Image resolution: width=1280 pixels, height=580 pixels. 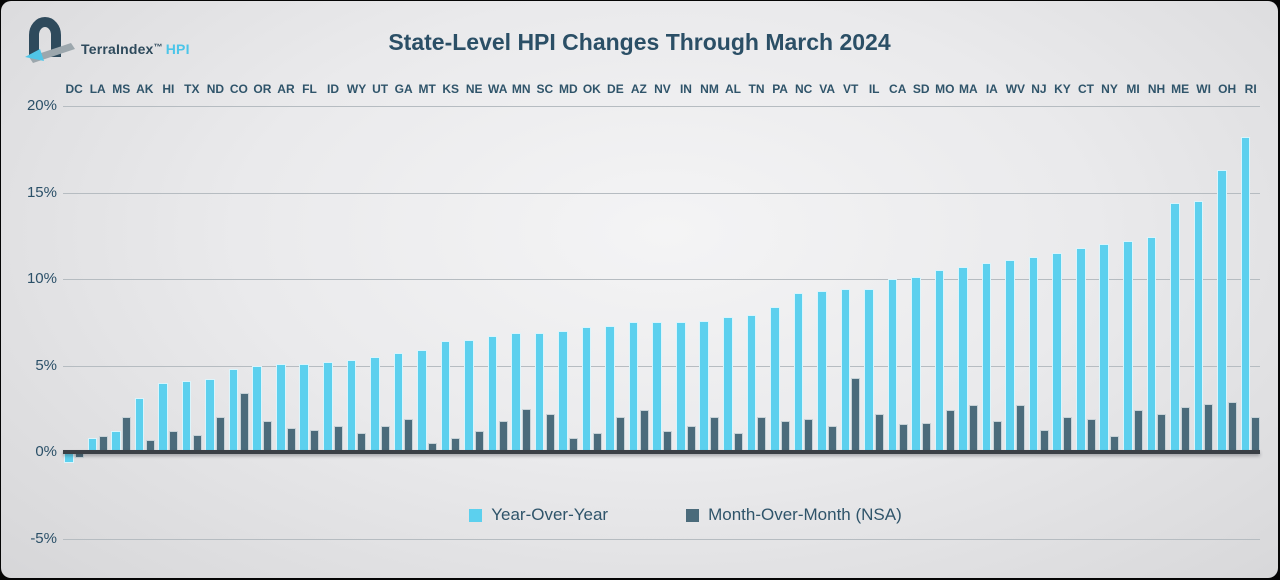 What do you see at coordinates (257, 408) in the screenshot?
I see `bar-yoy-OR` at bounding box center [257, 408].